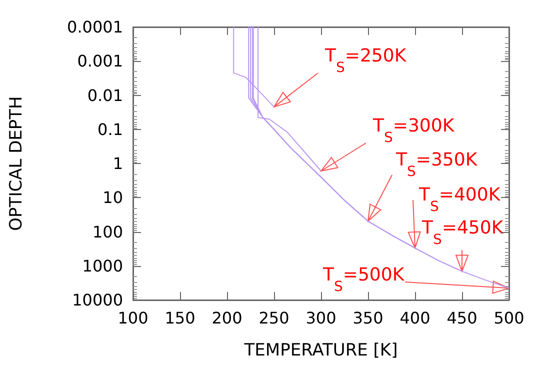  I want to click on y-tick-label: 0.1, so click(110, 129).